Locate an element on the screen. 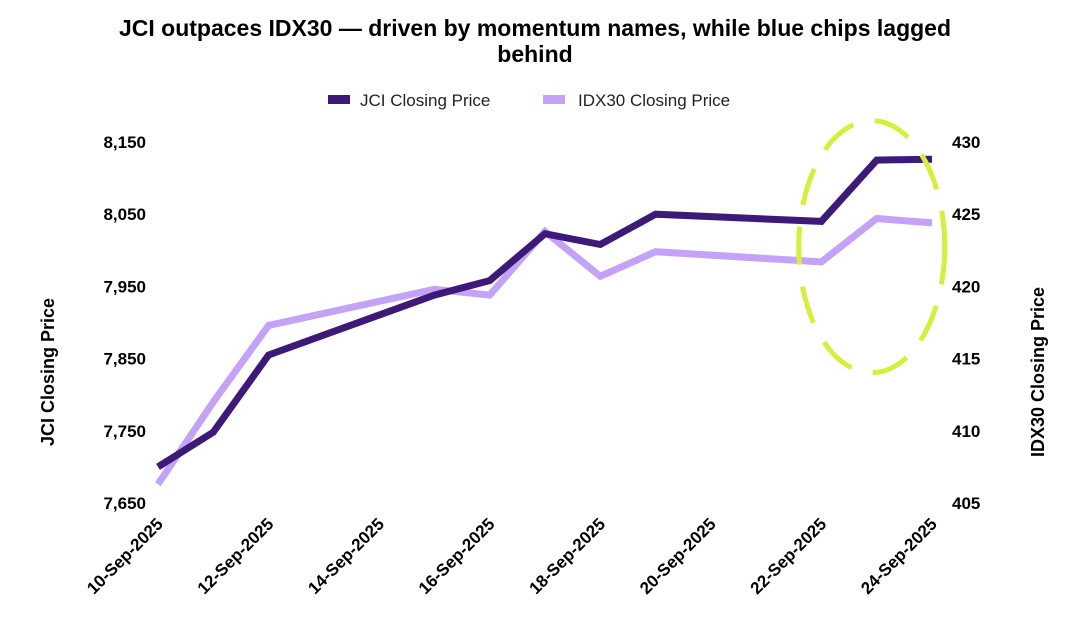 The width and height of the screenshot is (1070, 640). y-right-tick-label: 410 is located at coordinates (966, 431).